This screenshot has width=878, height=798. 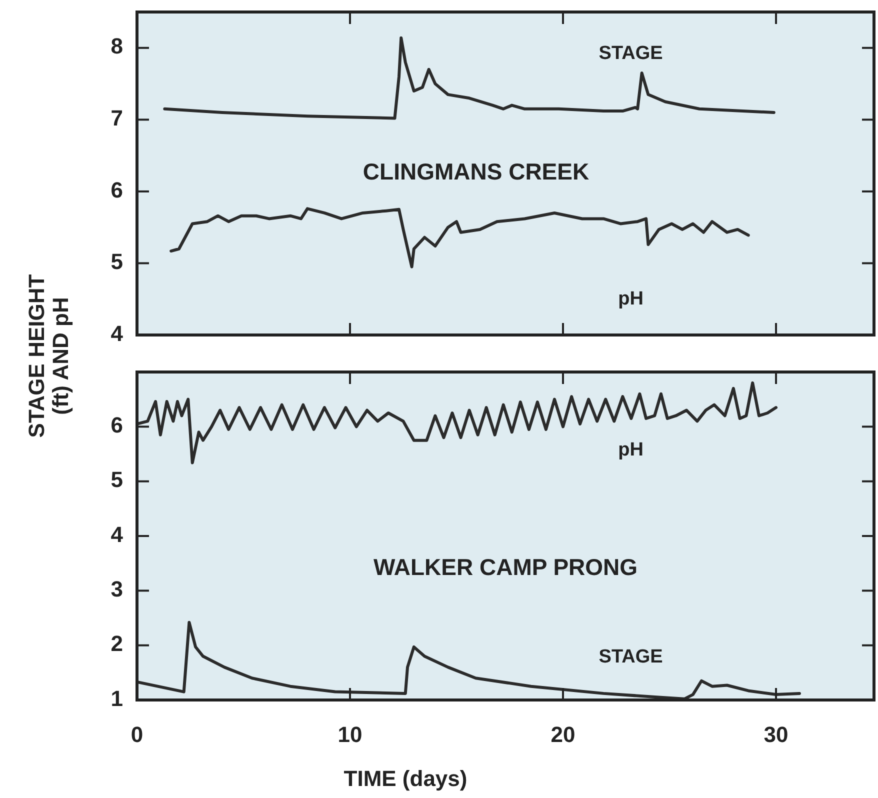 I want to click on x-tick-label: 10, so click(x=350, y=734).